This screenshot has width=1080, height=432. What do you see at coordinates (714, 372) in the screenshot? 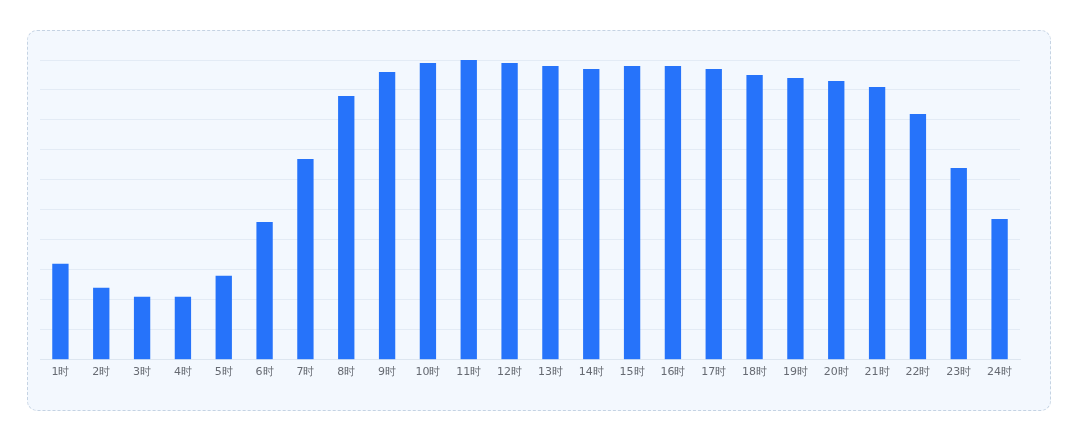
I see `x-tick-label: 17时` at bounding box center [714, 372].